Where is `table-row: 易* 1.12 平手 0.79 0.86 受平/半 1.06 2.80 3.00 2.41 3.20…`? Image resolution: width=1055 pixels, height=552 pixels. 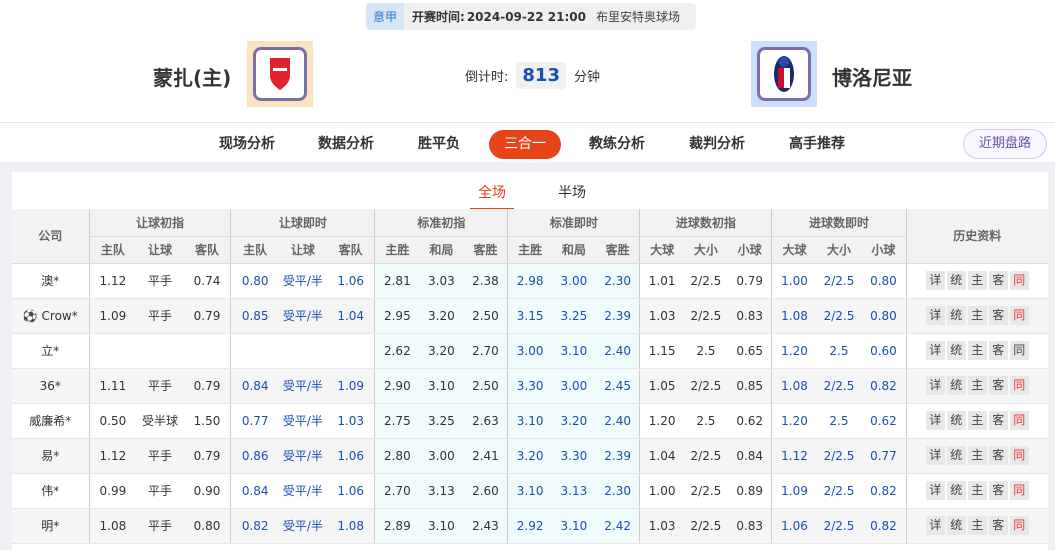
table-row: 易* 1.12 平手 0.79 0.86 受平/半 1.06 2.80 3.00 2.41 3.20… is located at coordinates (530, 456).